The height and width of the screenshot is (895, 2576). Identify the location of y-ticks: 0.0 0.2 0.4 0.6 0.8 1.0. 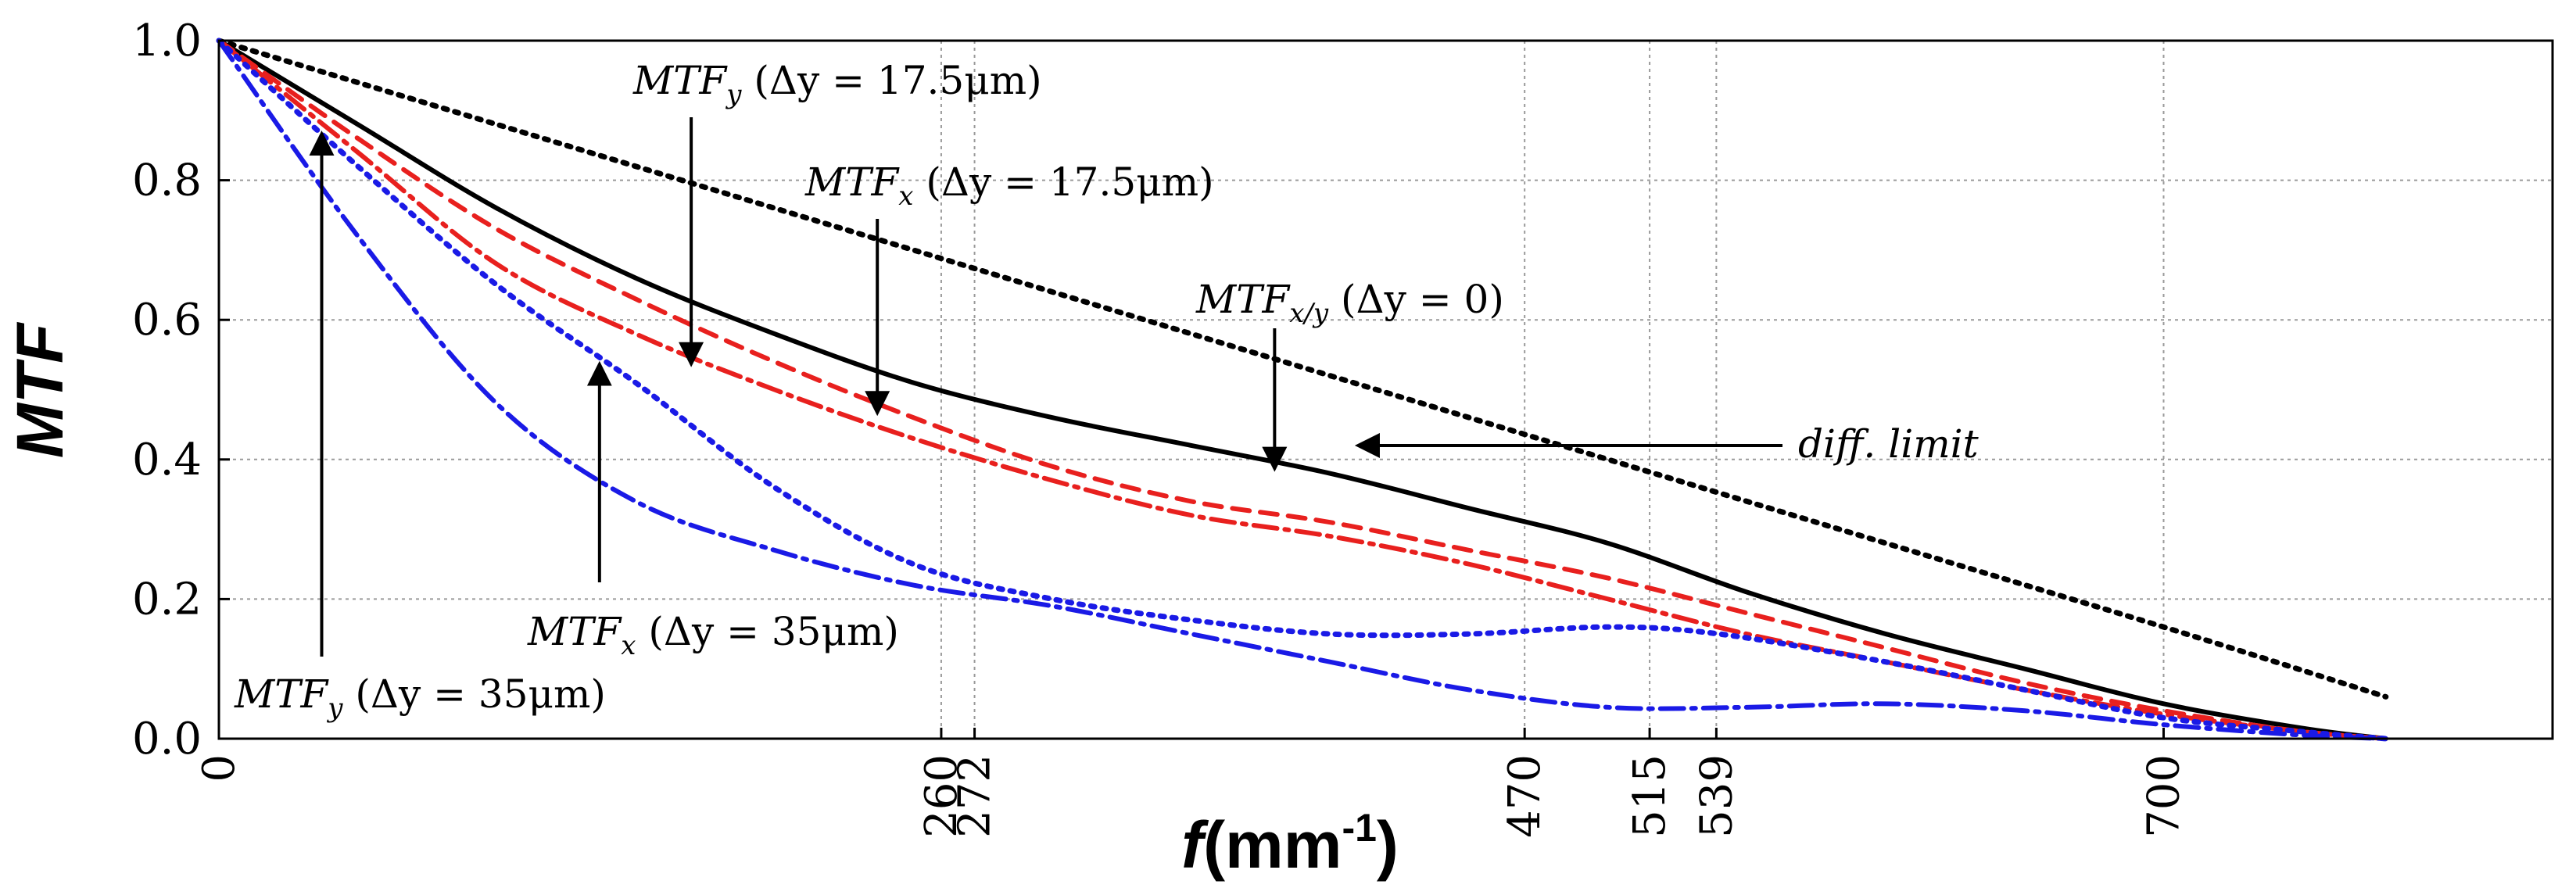
(181, 390).